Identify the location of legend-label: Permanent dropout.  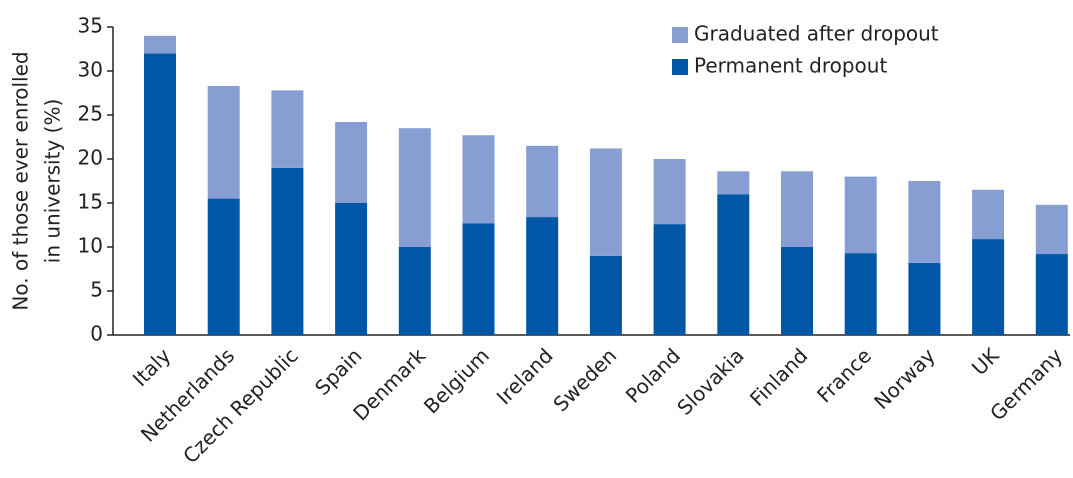
(790, 66).